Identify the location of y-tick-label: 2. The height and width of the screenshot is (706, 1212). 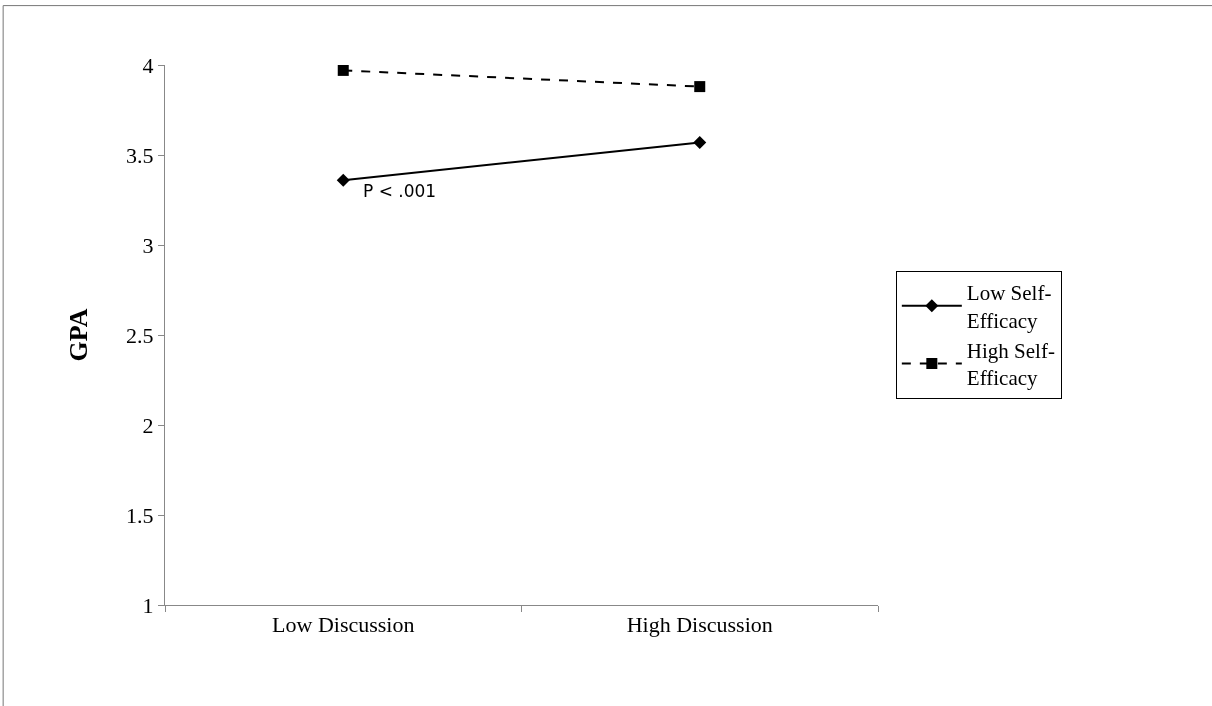
(148, 425).